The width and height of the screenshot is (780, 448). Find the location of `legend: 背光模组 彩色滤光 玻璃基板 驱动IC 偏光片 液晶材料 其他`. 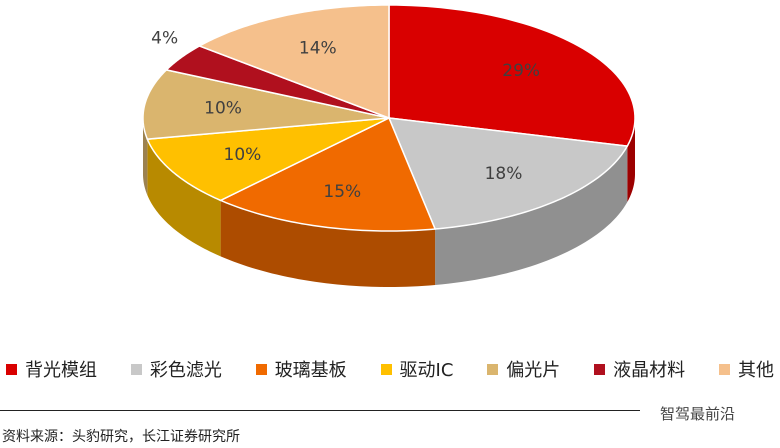

legend: 背光模组 彩色滤光 玻璃基板 驱动IC 偏光片 液晶材料 其他 is located at coordinates (390, 369).